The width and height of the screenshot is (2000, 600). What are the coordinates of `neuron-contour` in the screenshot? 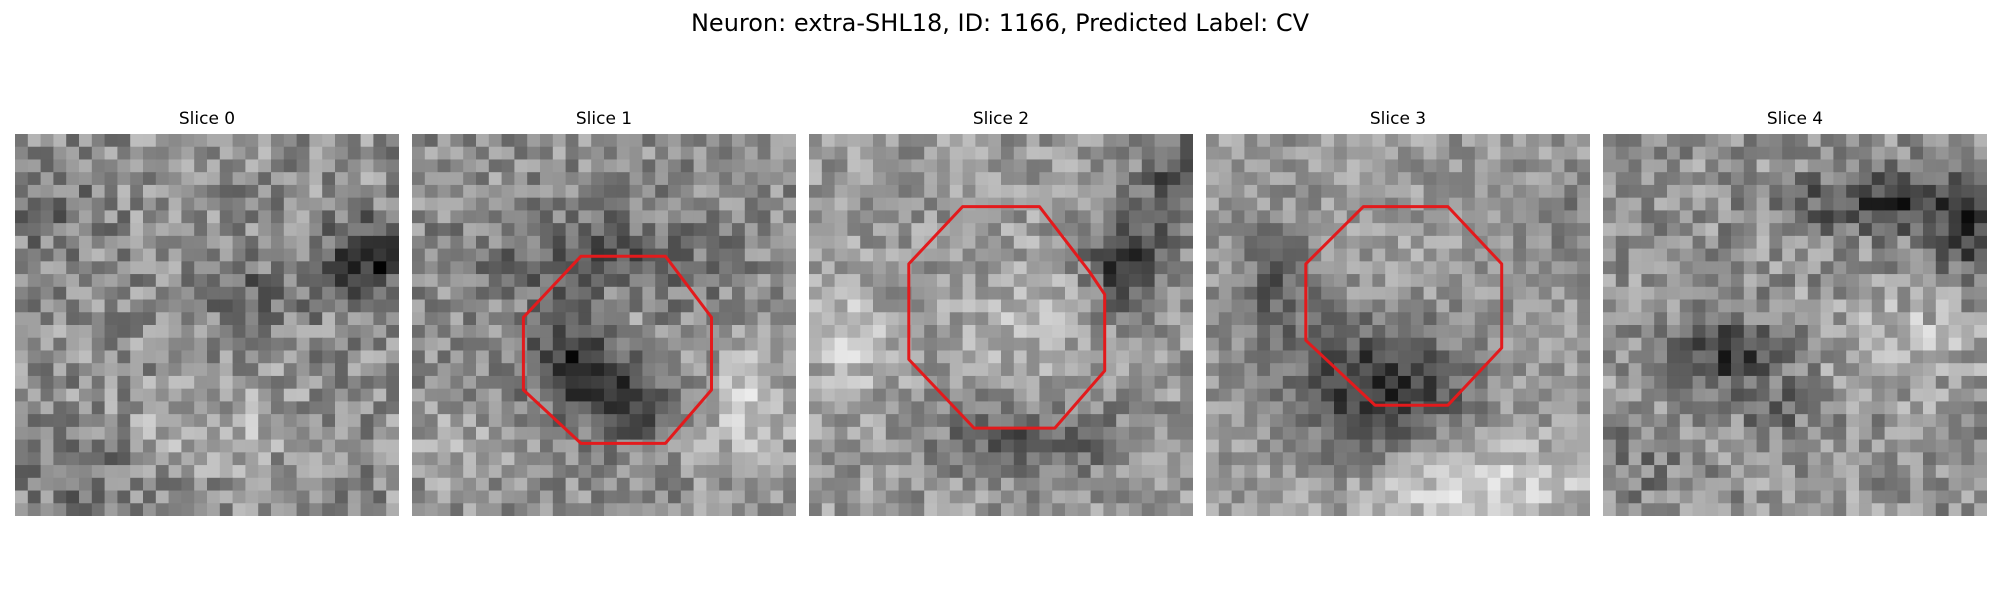 It's located at (1404, 306).